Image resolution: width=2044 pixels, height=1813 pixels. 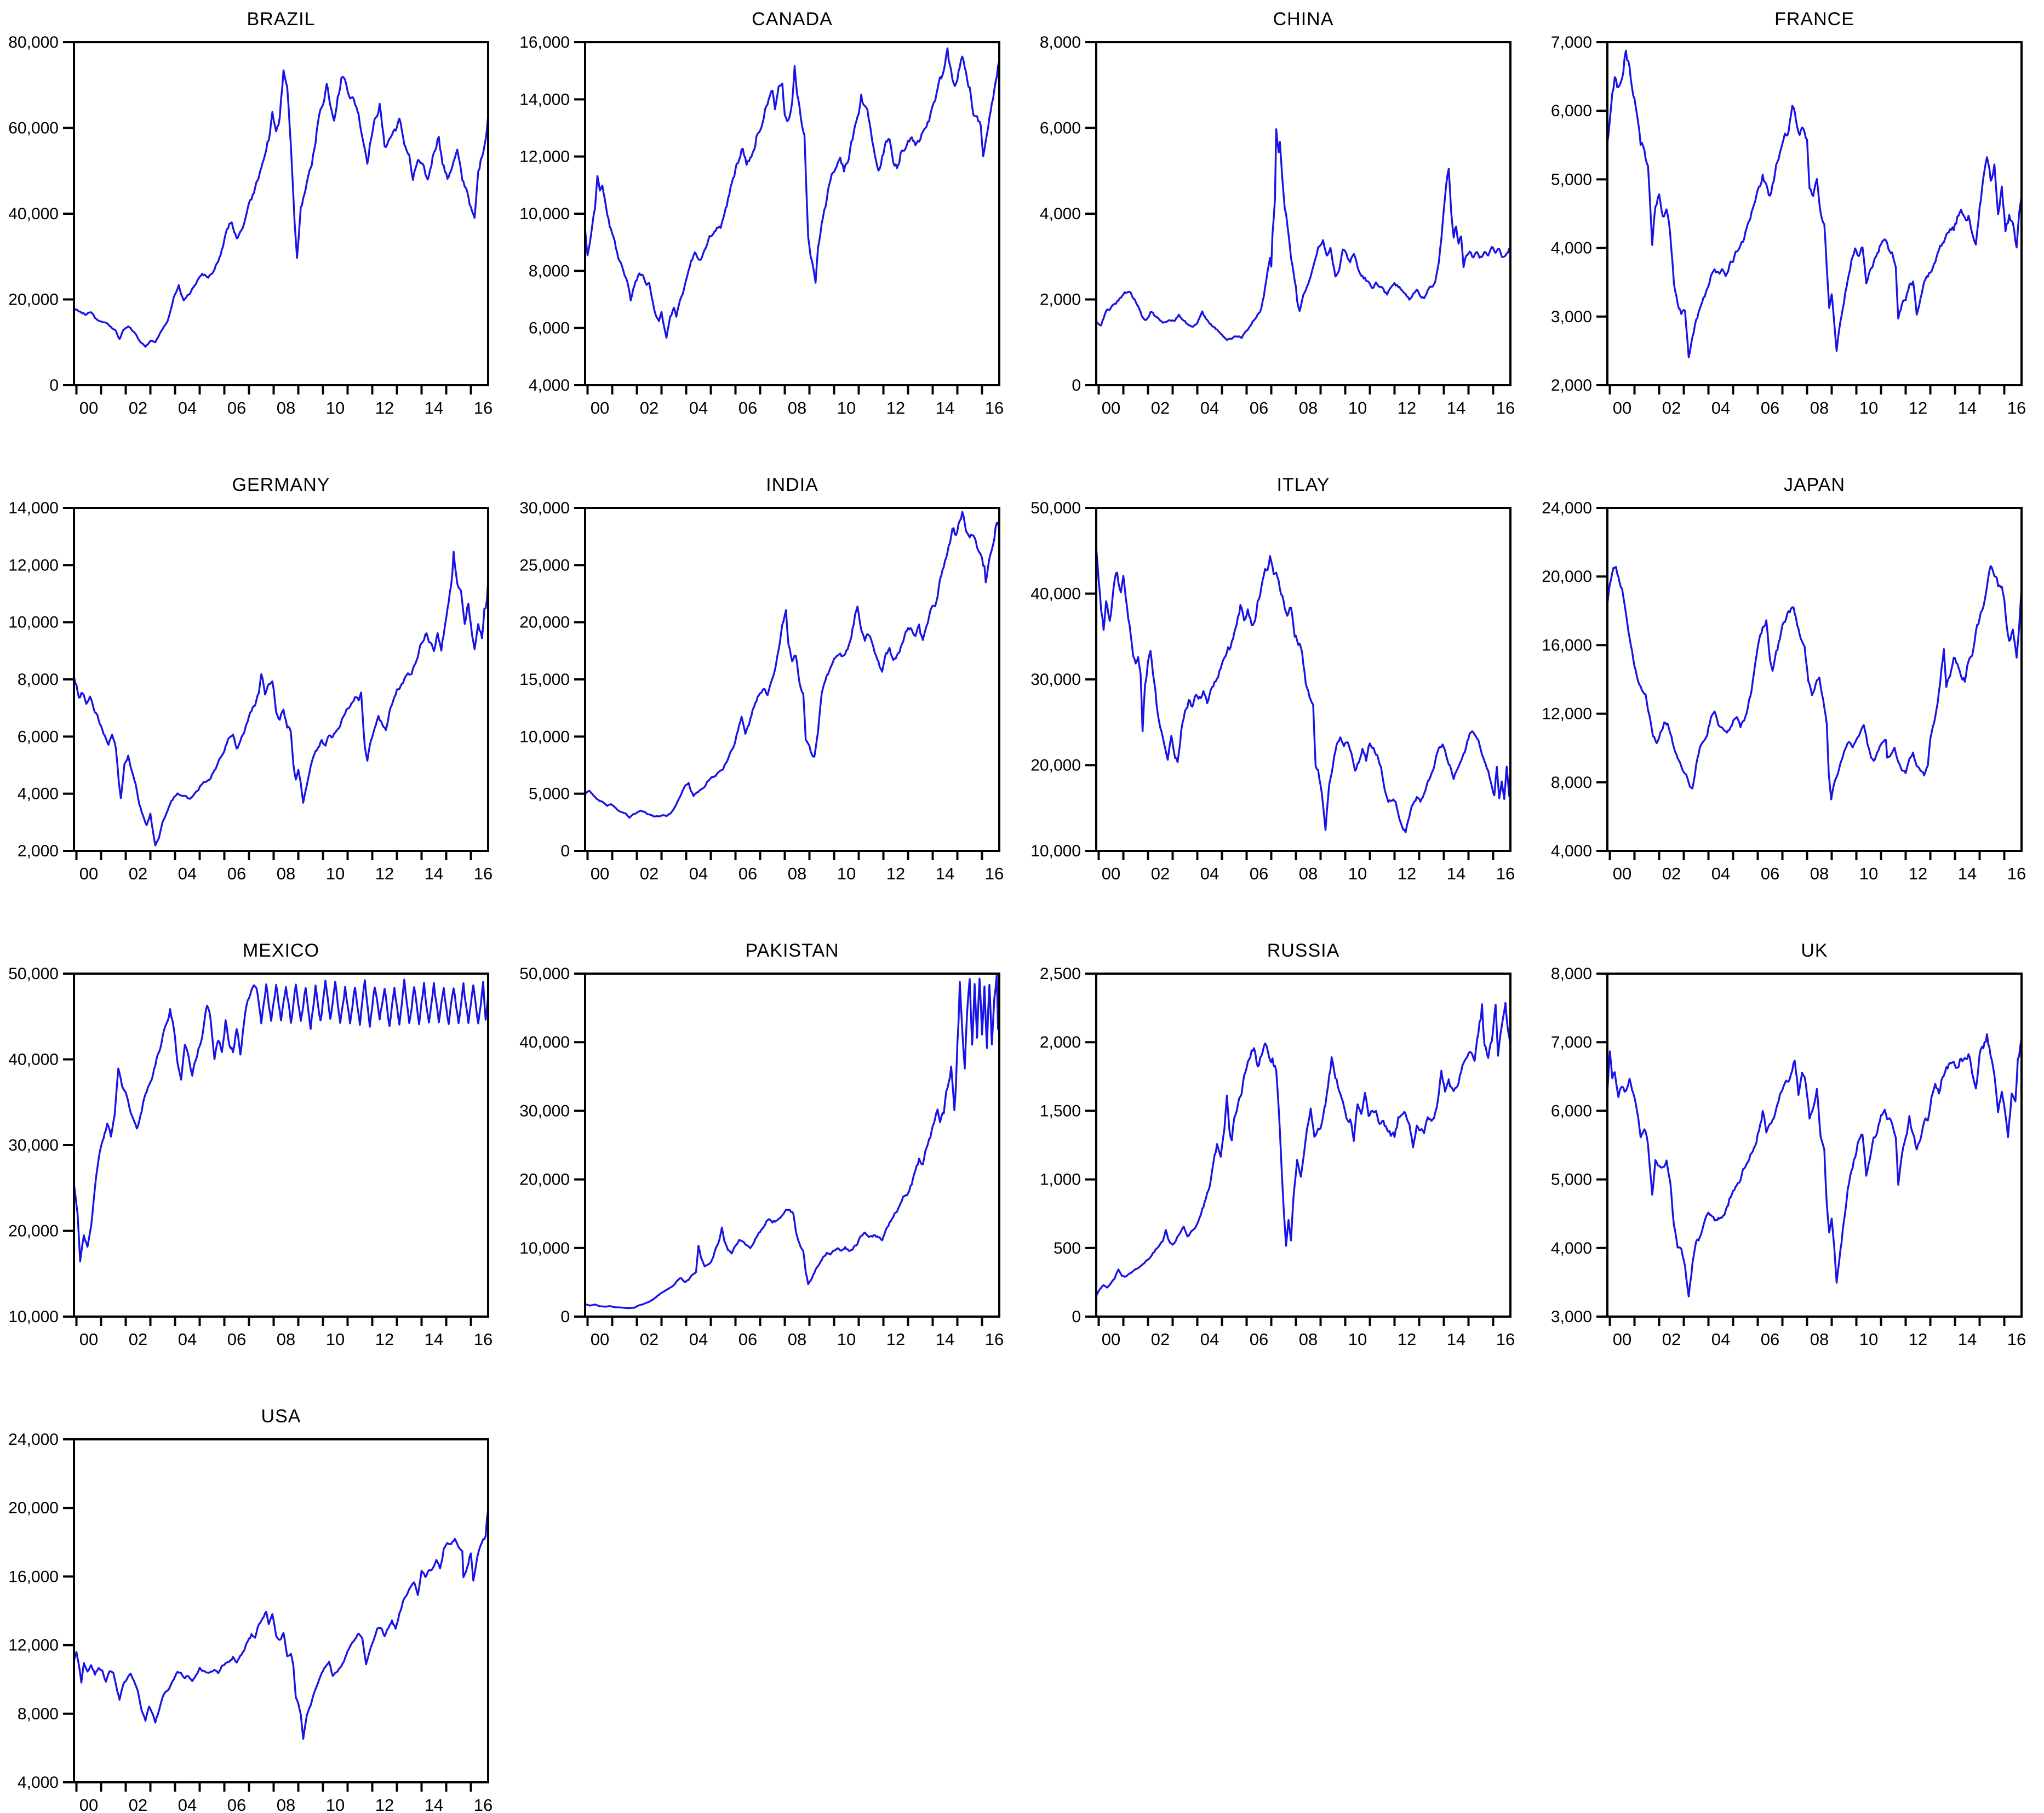 What do you see at coordinates (793, 20) in the screenshot?
I see `chart-title: CANADA` at bounding box center [793, 20].